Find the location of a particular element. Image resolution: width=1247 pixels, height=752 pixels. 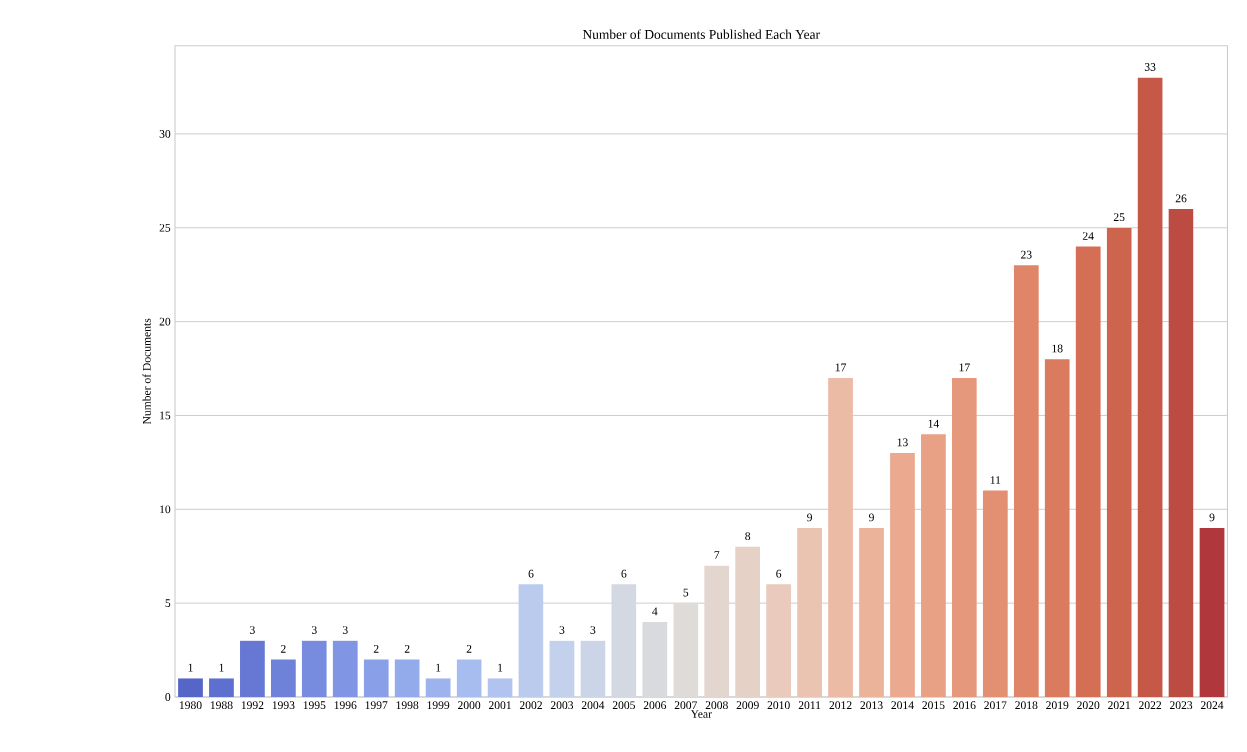

data-label: 33 is located at coordinates (1150, 67).